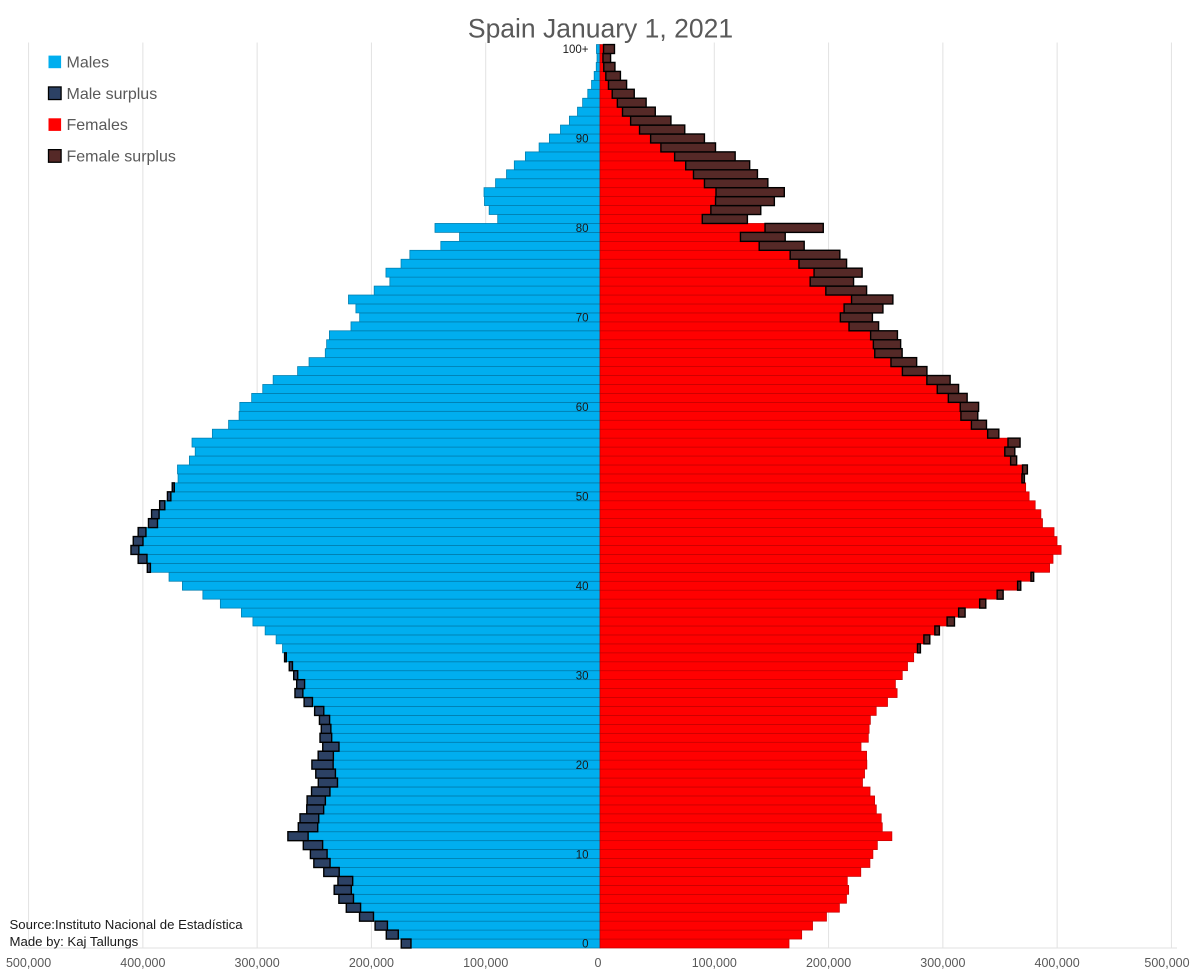 The image size is (1200, 973). What do you see at coordinates (582, 676) in the screenshot?
I see `svg-text: 30` at bounding box center [582, 676].